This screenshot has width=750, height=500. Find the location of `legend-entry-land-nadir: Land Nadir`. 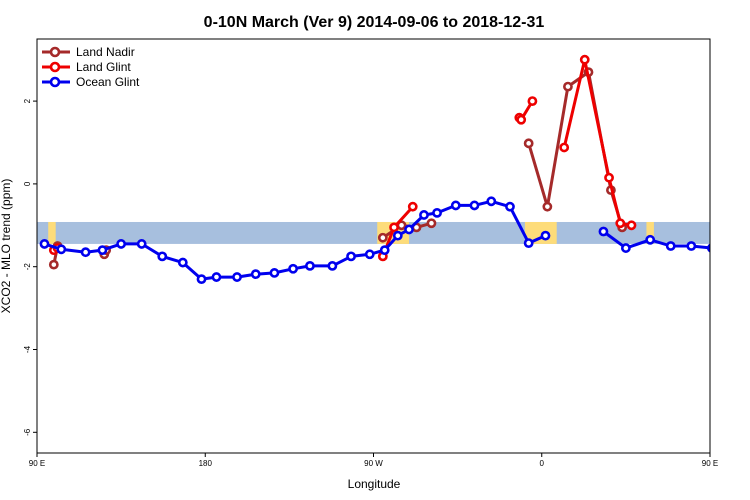

legend-entry-land-nadir: Land Nadir is located at coordinates (88, 52).